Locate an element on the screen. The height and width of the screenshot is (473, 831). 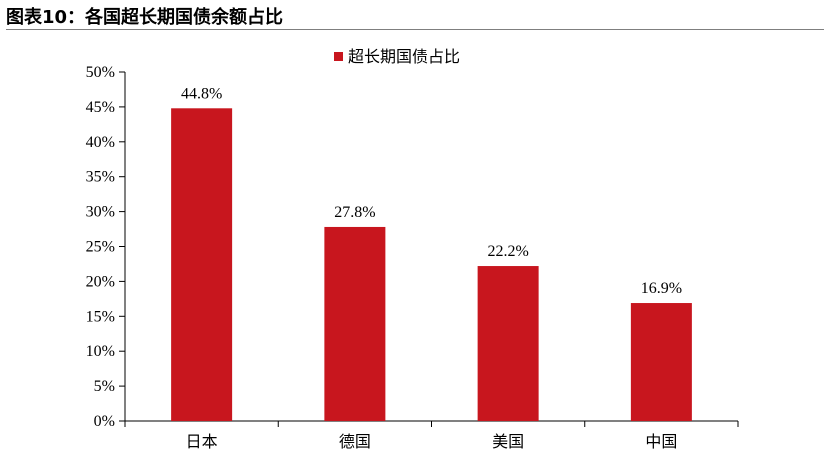
y-tick-label: 45% is located at coordinates (100, 107).